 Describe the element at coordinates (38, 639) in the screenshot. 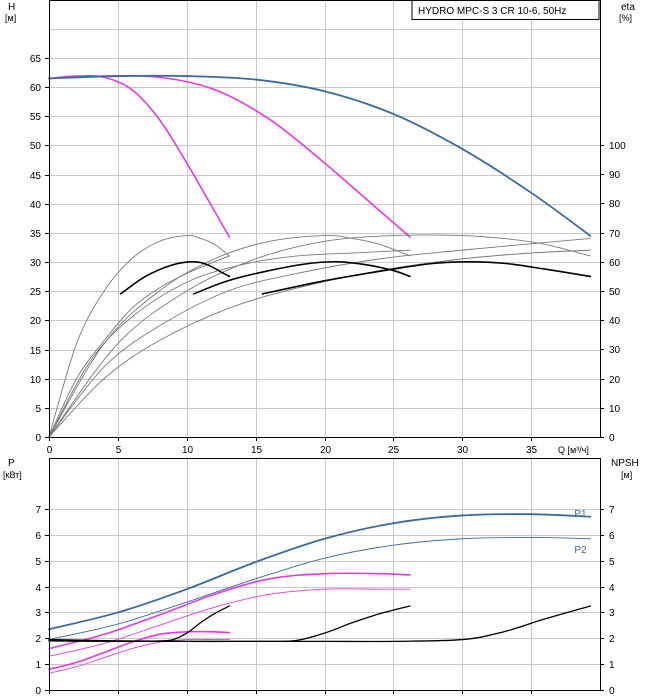

I see `y-left-tick-label: 2` at that location.